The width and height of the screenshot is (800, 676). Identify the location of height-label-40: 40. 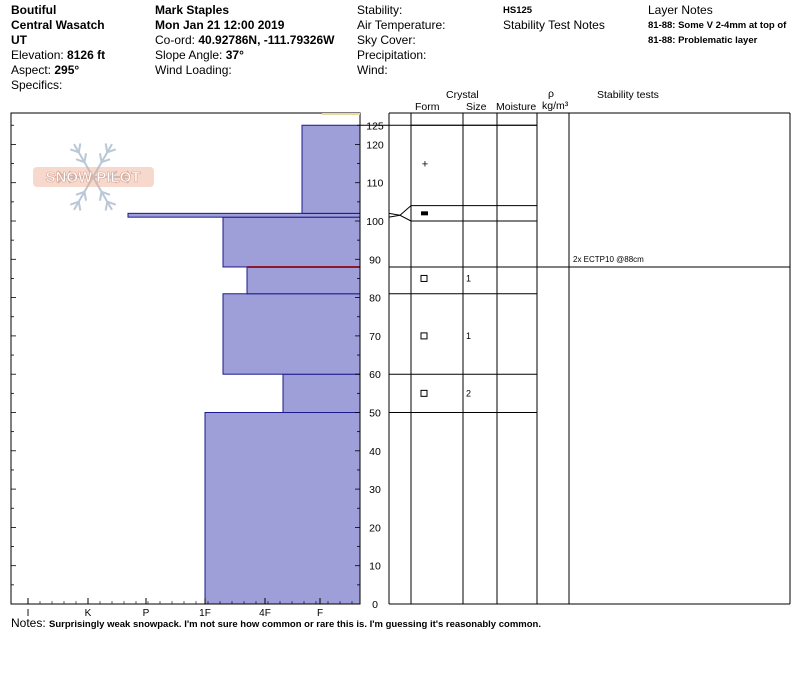
(375, 452).